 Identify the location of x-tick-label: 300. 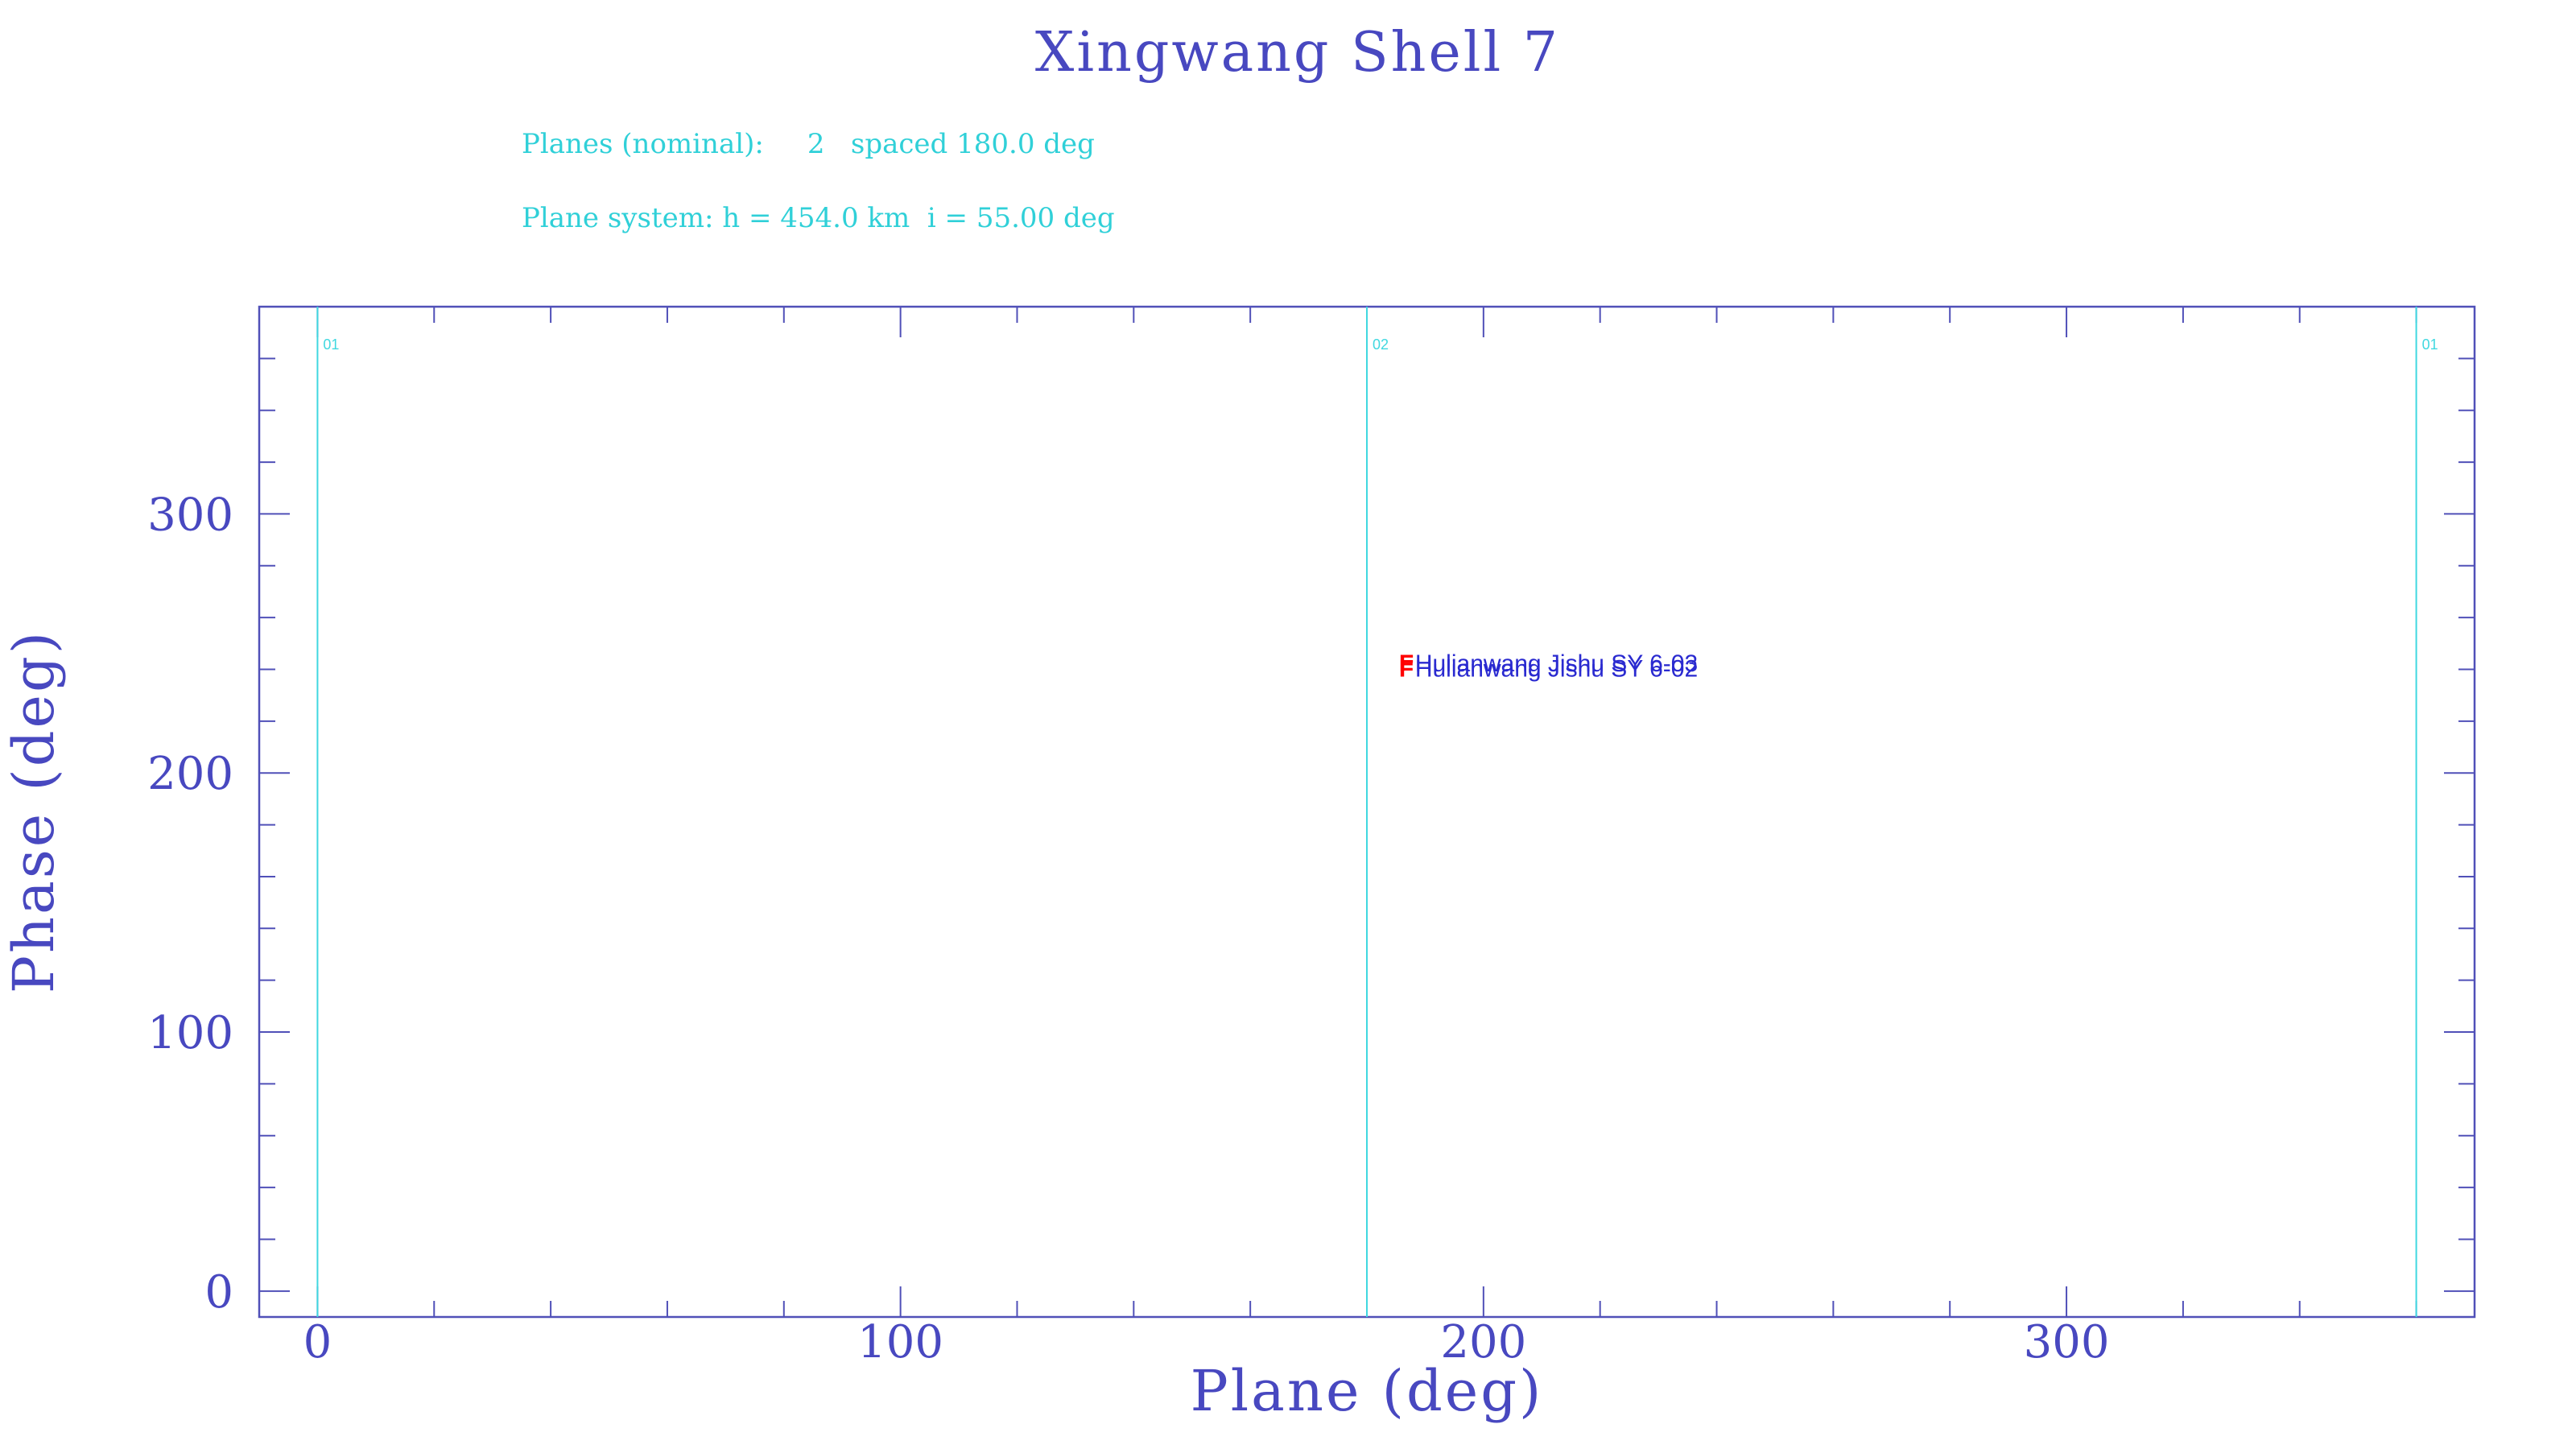
(2067, 1342).